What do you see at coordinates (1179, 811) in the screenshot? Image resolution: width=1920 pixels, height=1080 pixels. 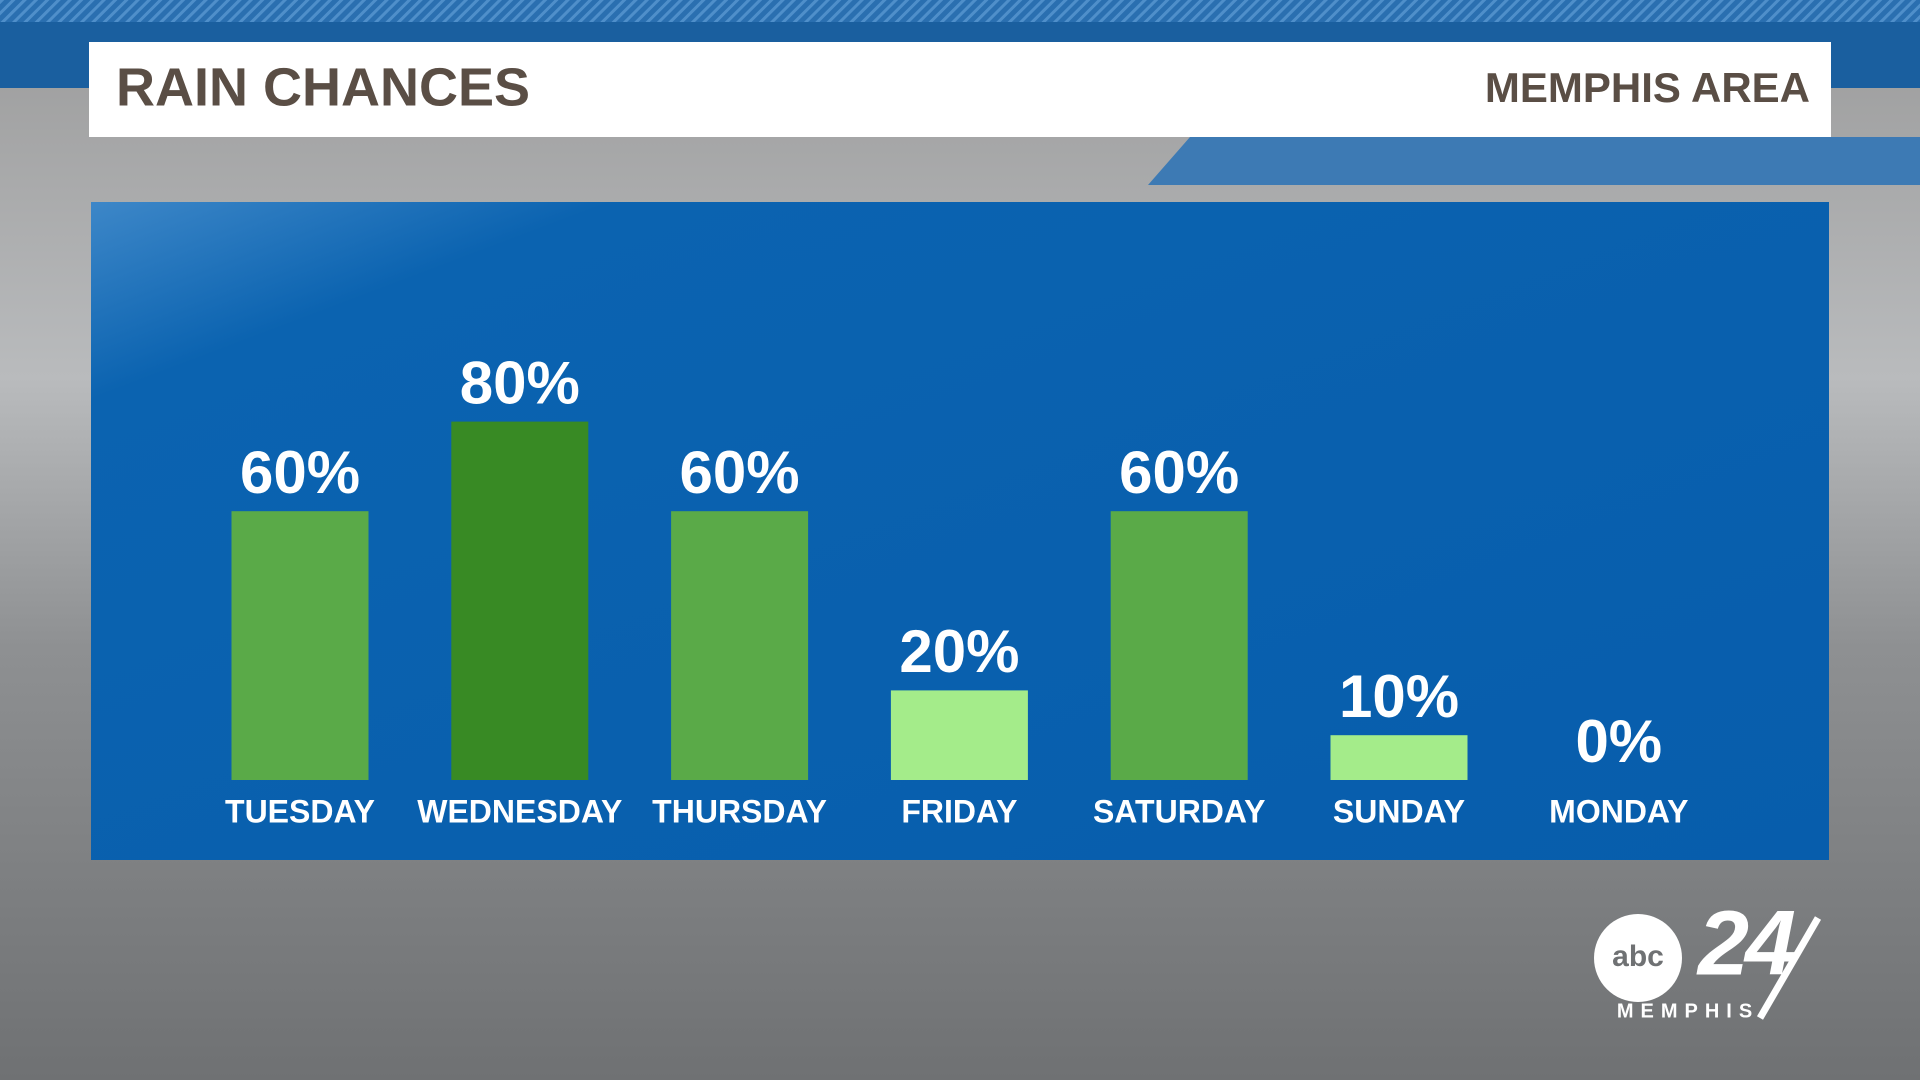 I see `x-tick-label: SATURDAY` at bounding box center [1179, 811].